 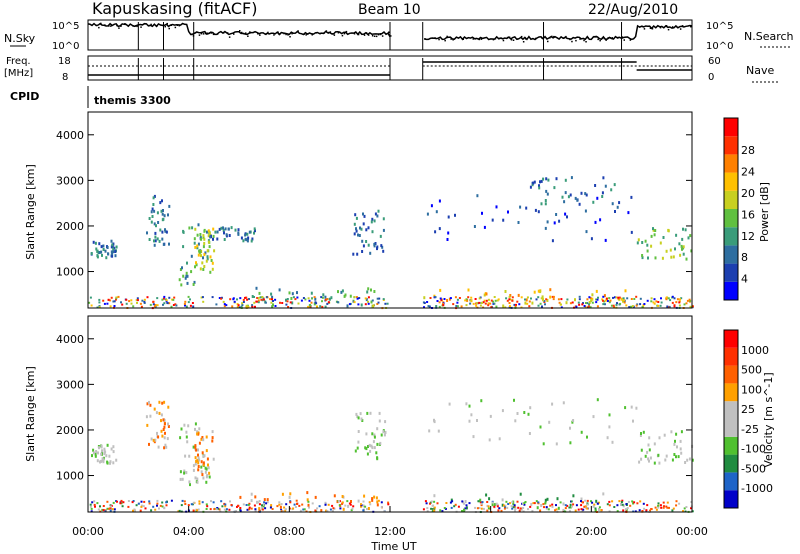 I want to click on x-tick-label: 16:00, so click(x=491, y=531).